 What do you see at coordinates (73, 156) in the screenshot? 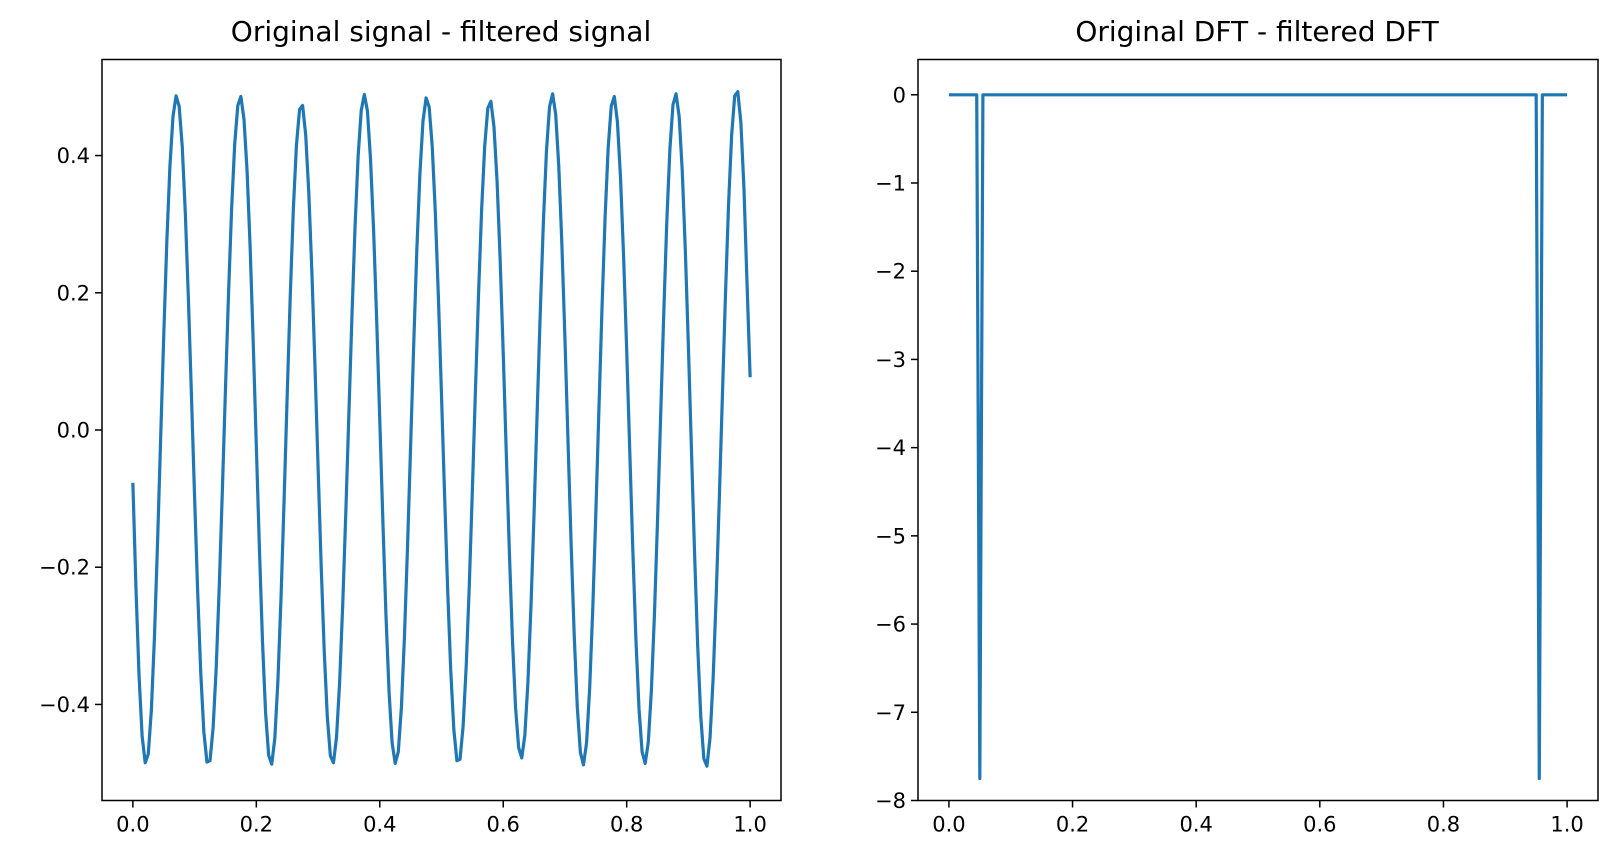
I see `signal-y-tick-label: 0.4` at bounding box center [73, 156].